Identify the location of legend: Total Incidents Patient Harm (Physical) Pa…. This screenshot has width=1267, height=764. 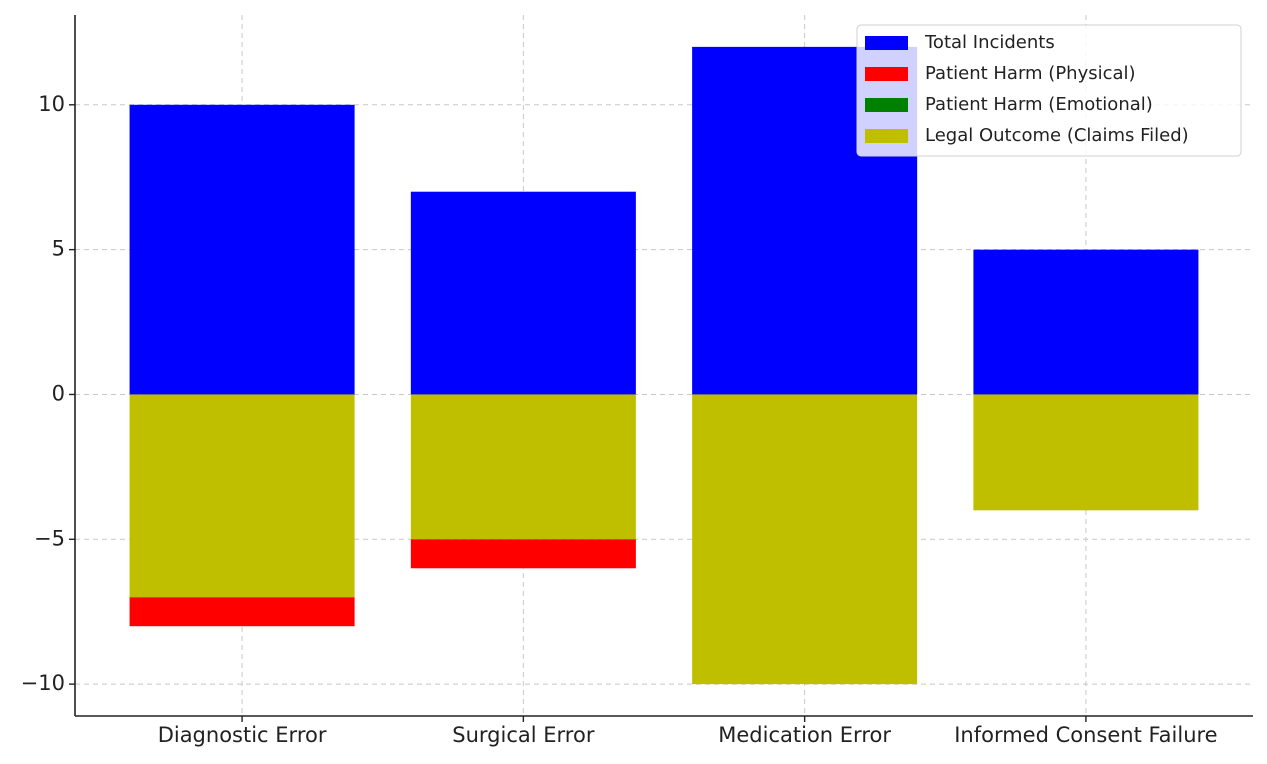
(1049, 90).